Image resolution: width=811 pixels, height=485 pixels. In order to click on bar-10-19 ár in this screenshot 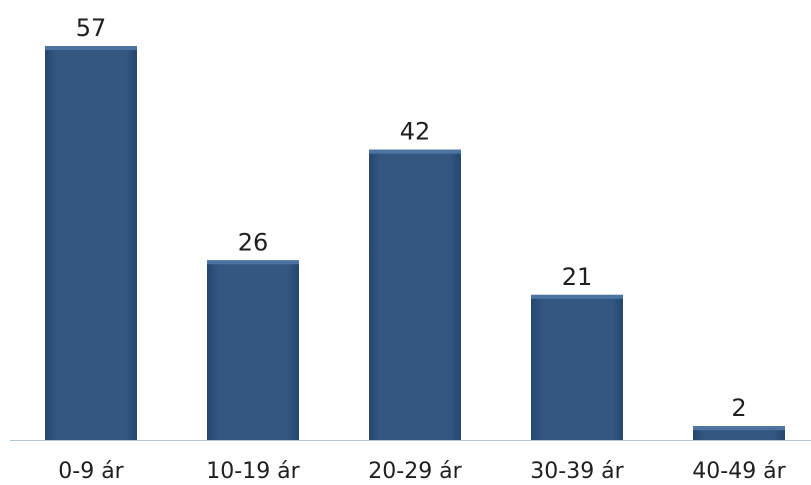, I will do `click(253, 350)`.